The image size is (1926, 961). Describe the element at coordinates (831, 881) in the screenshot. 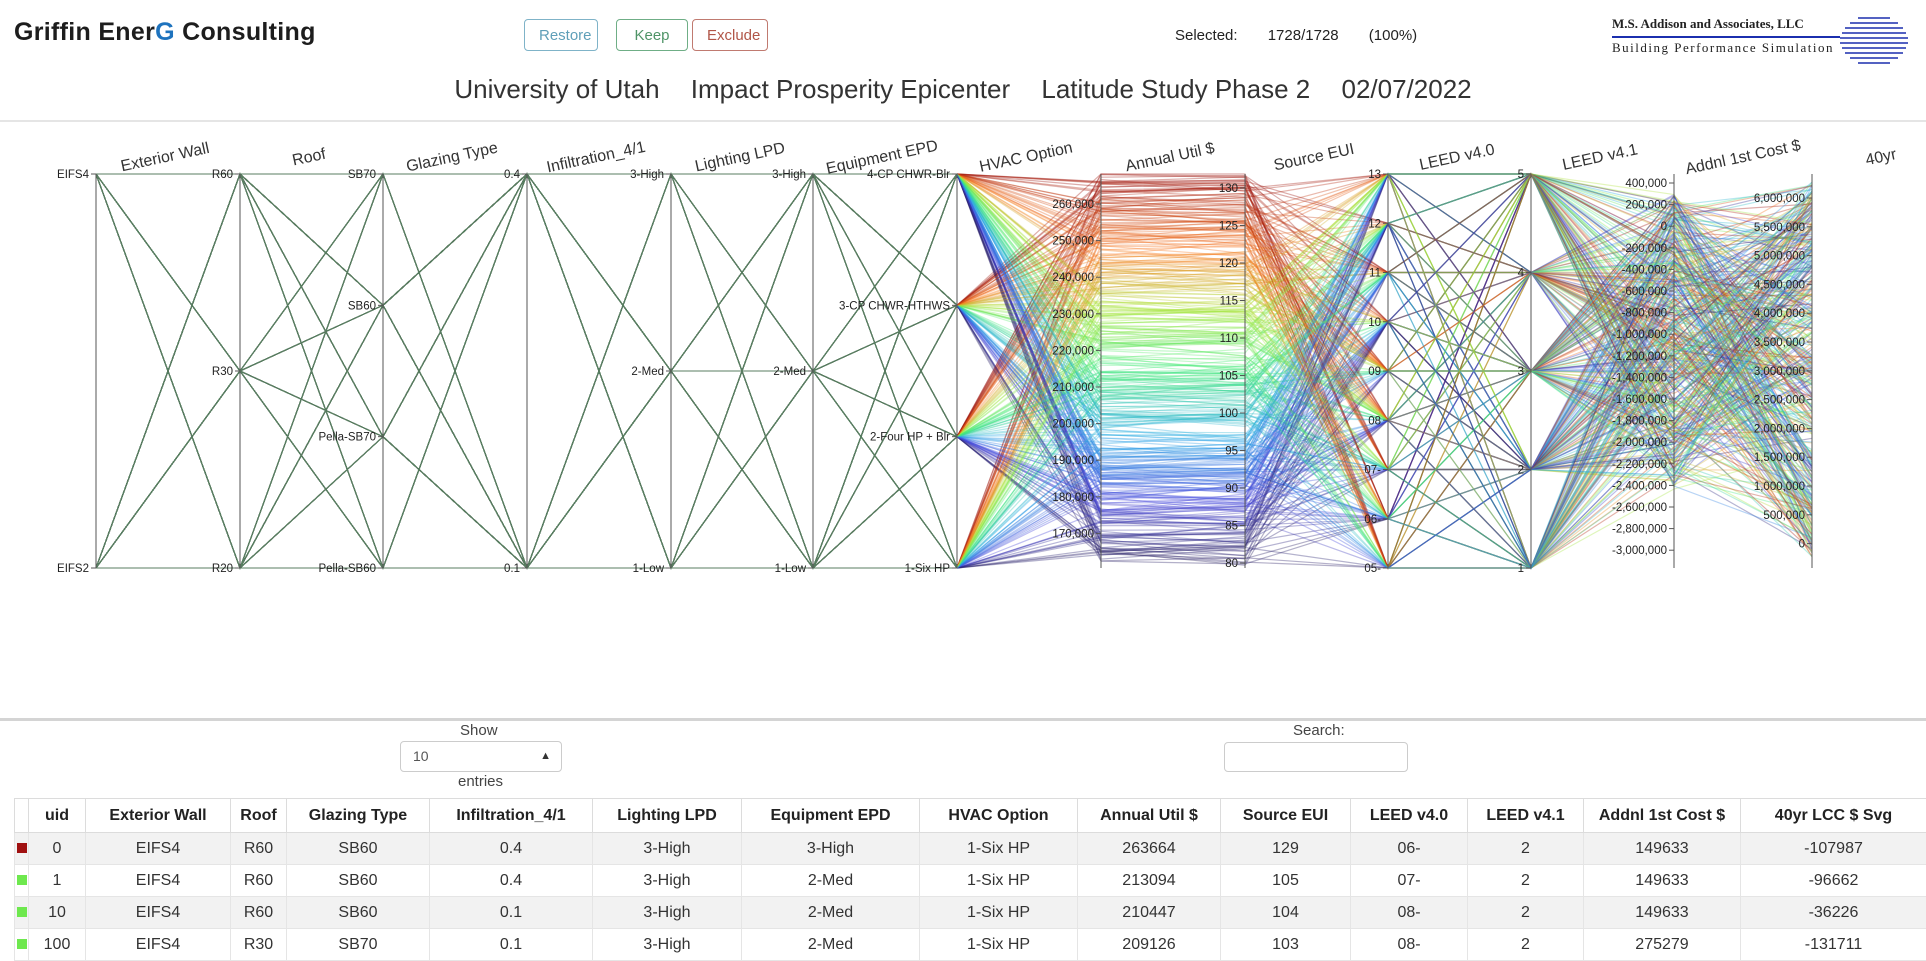

I see `table-cell: 2-Med` at that location.